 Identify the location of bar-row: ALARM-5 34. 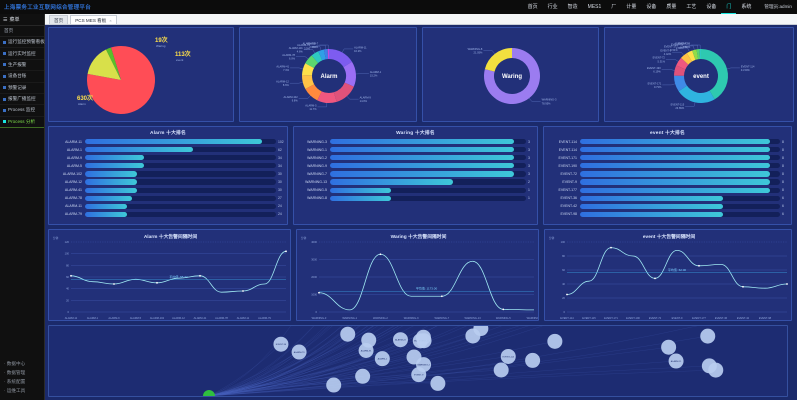
(168, 166).